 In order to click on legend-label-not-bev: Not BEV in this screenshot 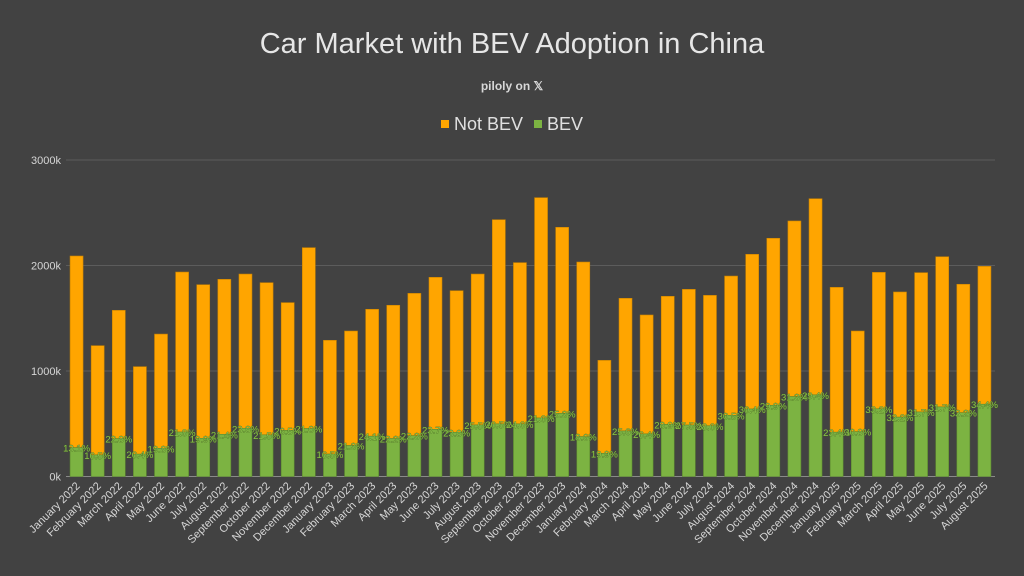, I will do `click(488, 123)`.